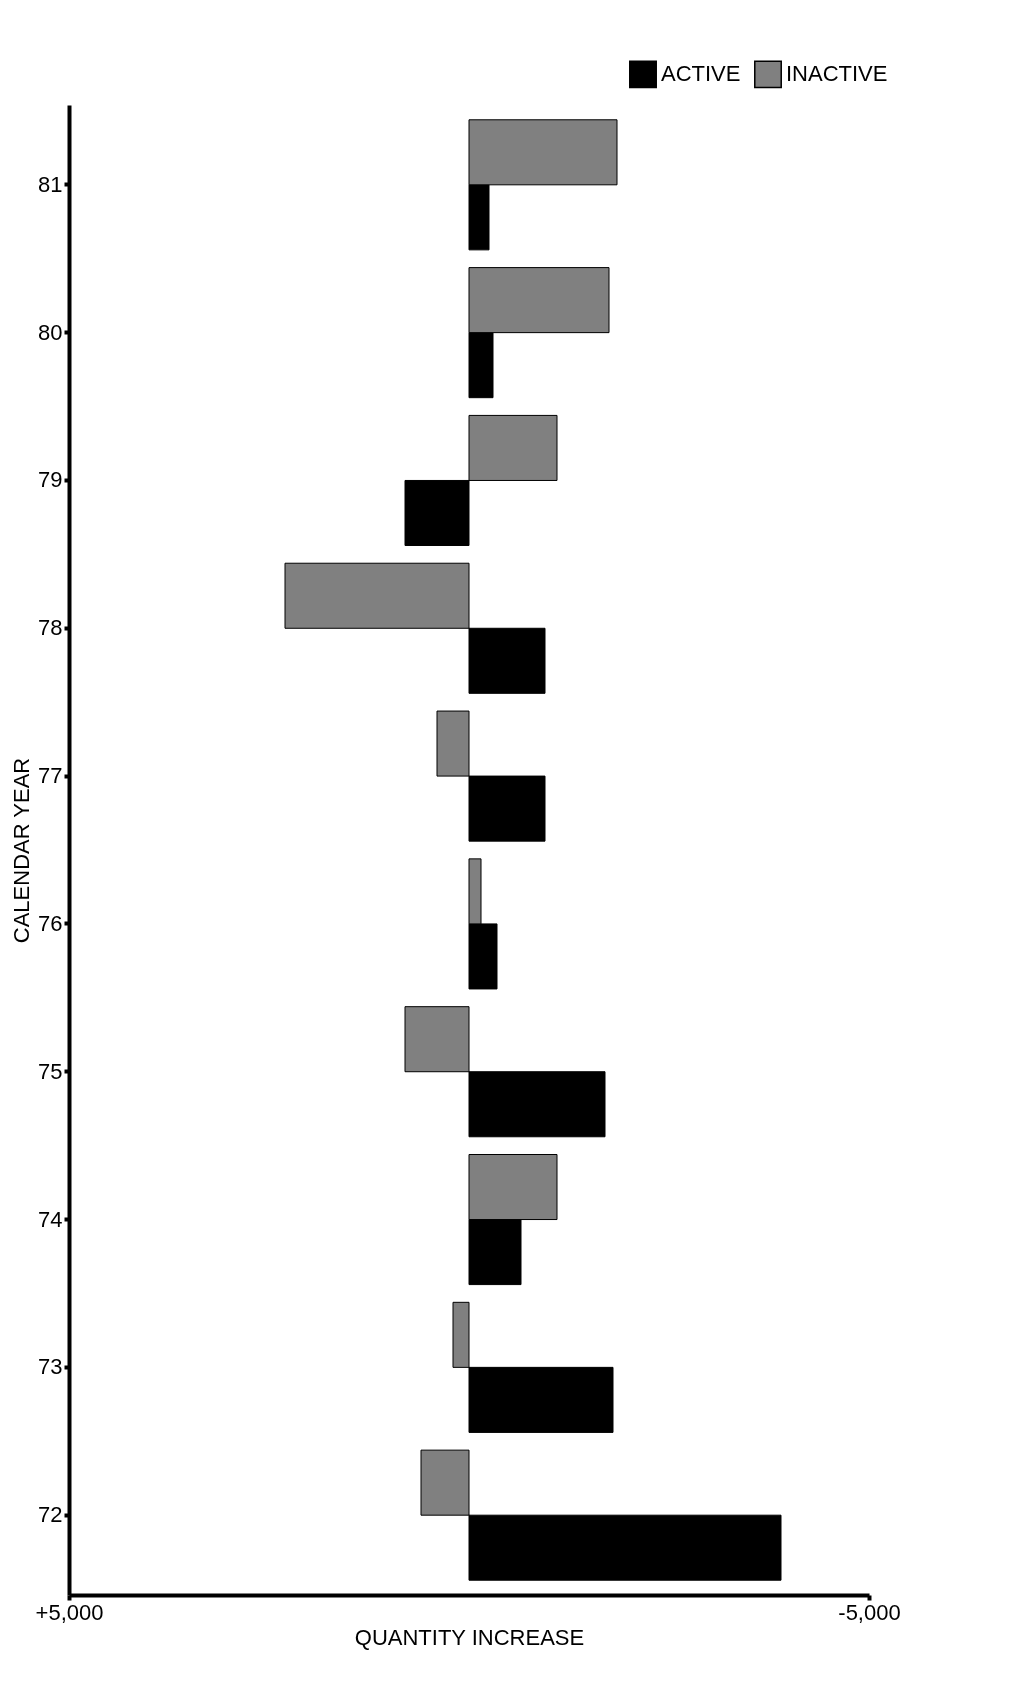 The image size is (1010, 1698). What do you see at coordinates (50, 628) in the screenshot?
I see `y-tick-label: 78` at bounding box center [50, 628].